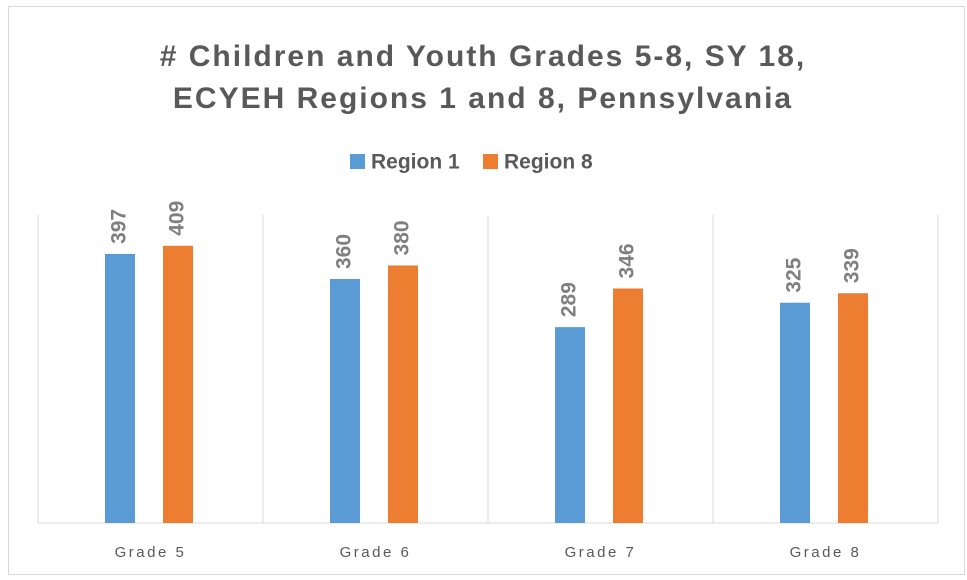 Image resolution: width=967 pixels, height=580 pixels. Describe the element at coordinates (415, 162) in the screenshot. I see `legend-label: Region 1` at that location.